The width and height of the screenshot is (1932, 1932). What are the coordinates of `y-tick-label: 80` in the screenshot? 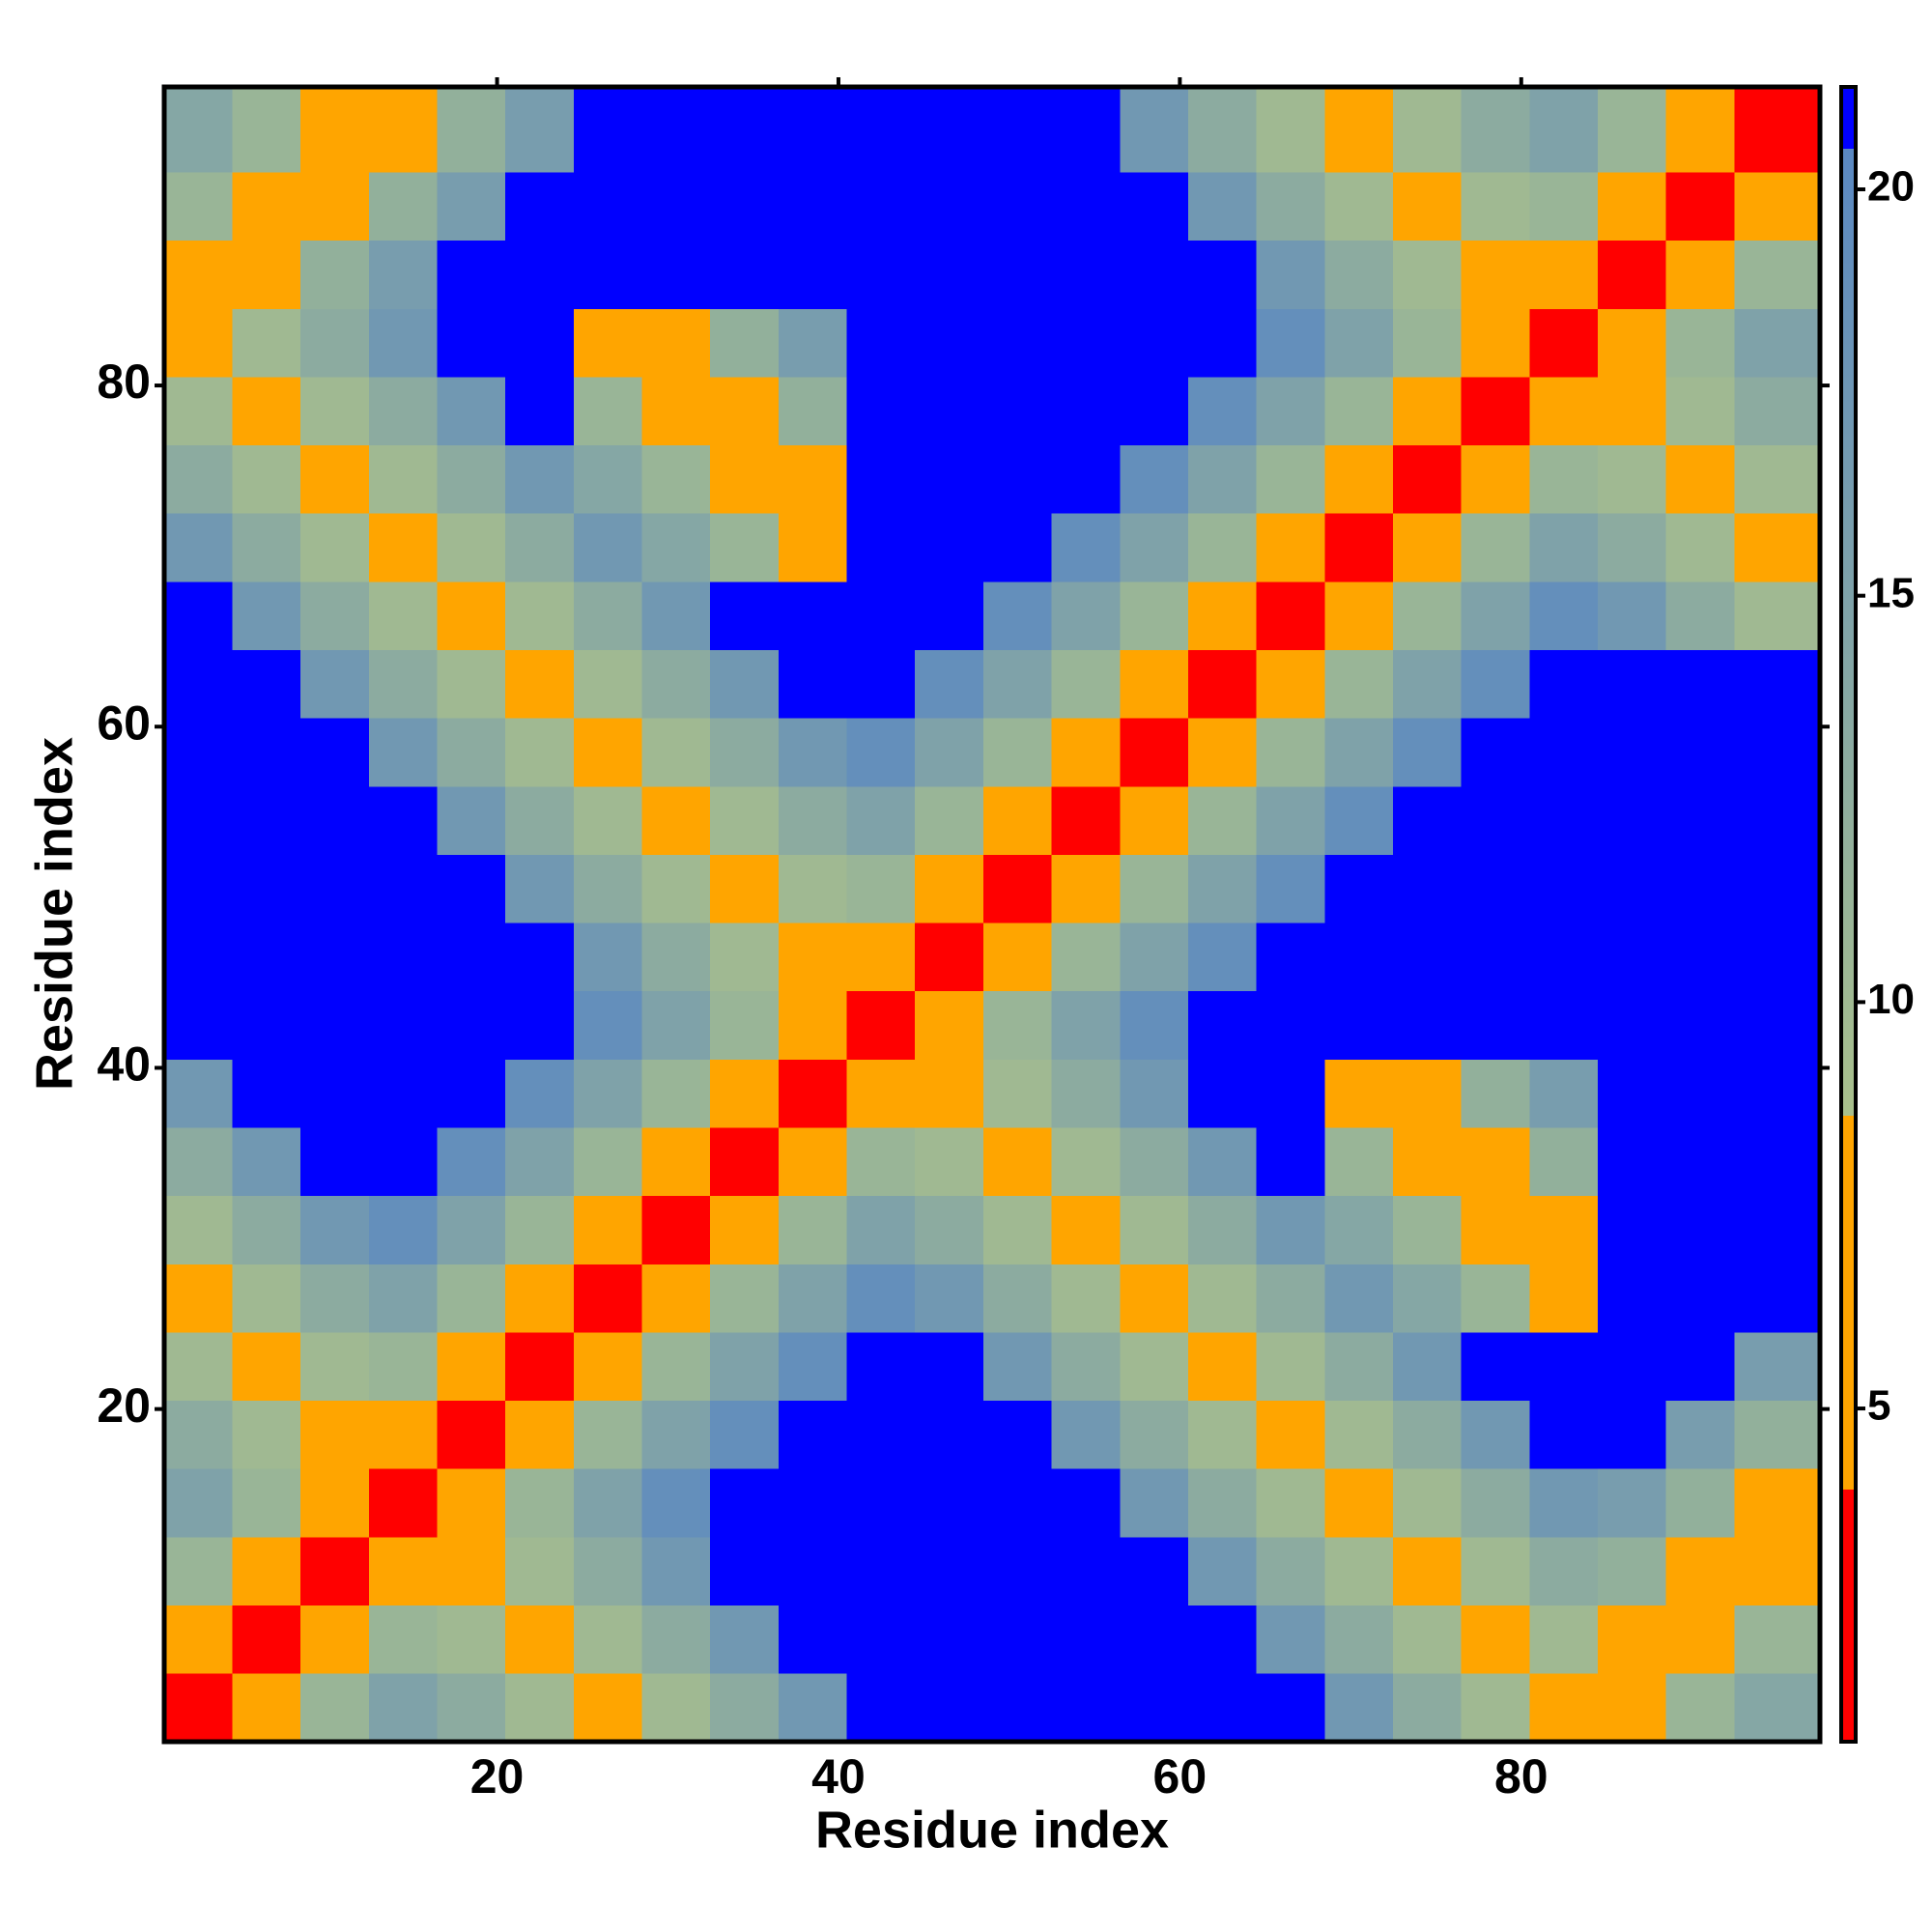 It's located at (124, 382).